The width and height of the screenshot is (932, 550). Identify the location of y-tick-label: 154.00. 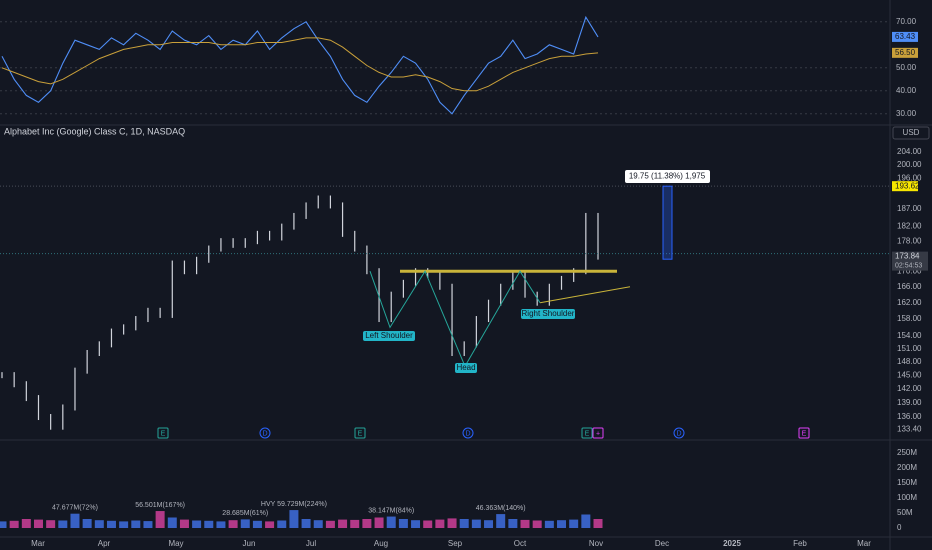
(909, 335).